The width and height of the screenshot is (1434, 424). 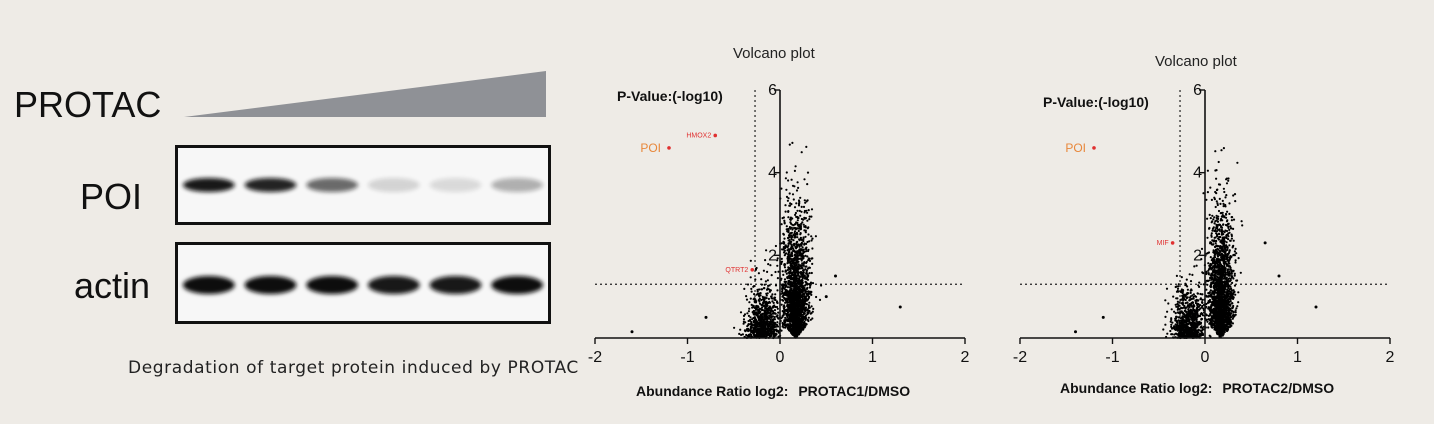 What do you see at coordinates (1196, 243) in the screenshot?
I see `volcano2-points` at bounding box center [1196, 243].